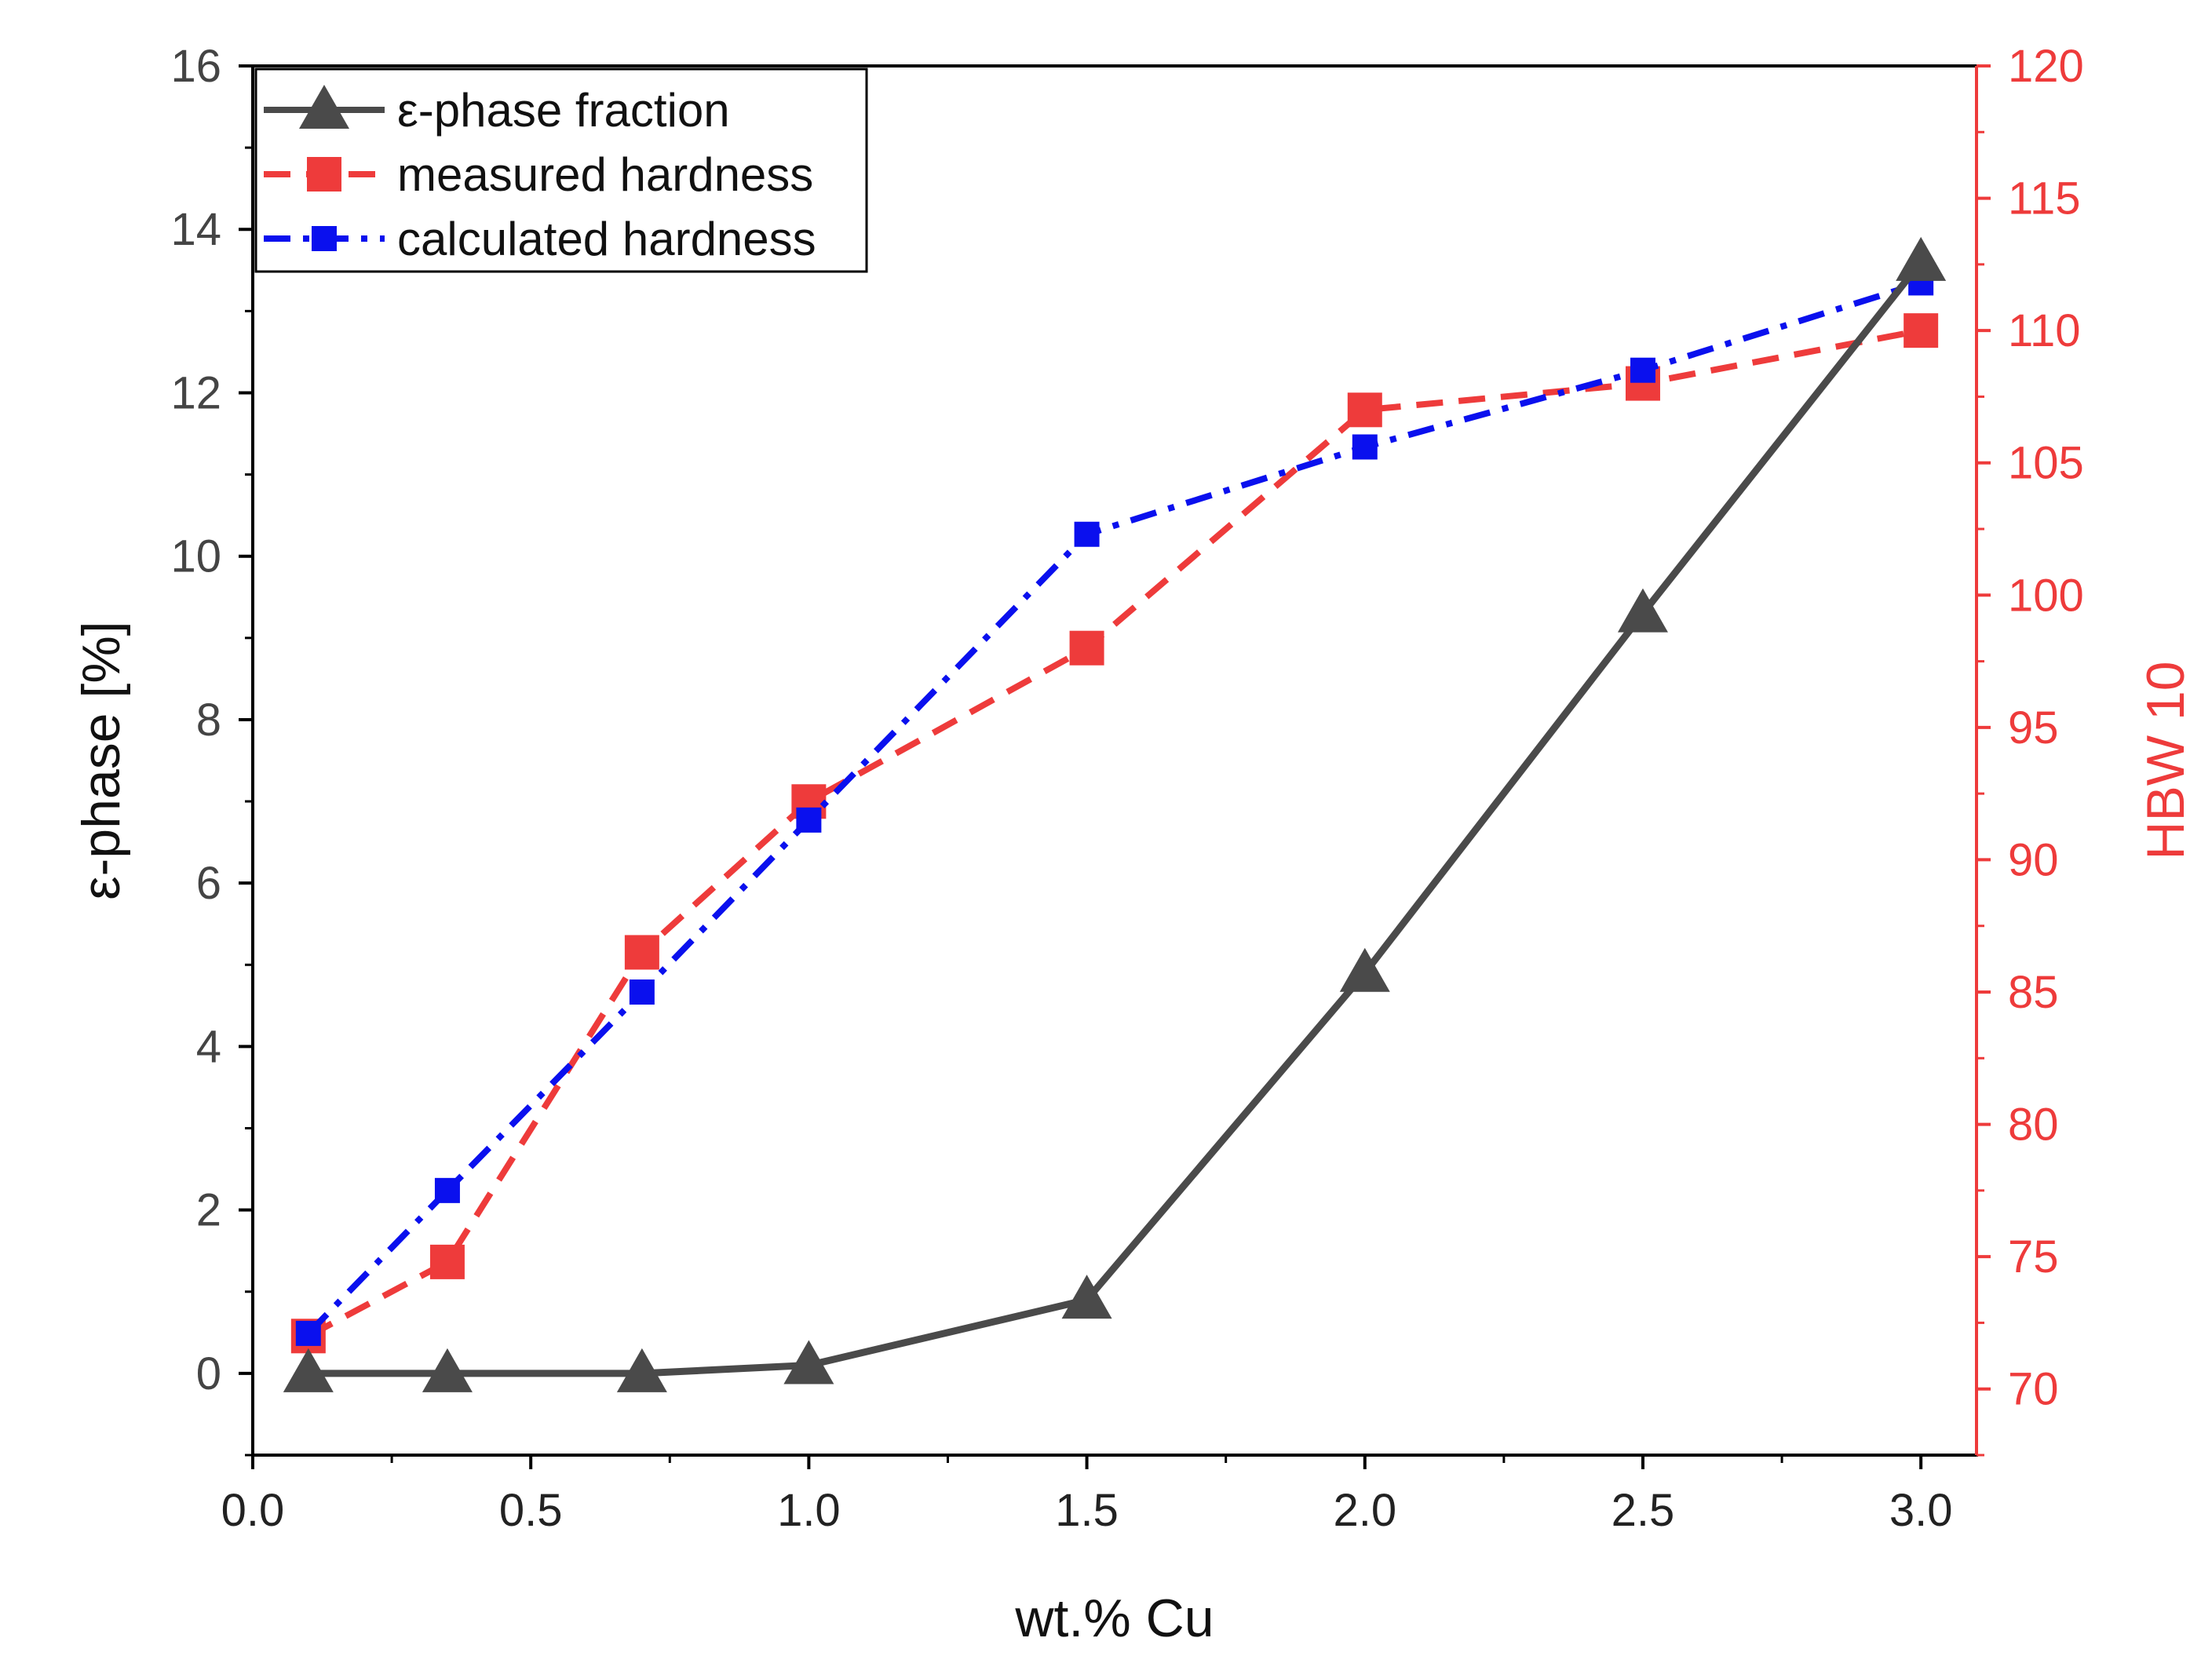 This screenshot has width=2212, height=1678. What do you see at coordinates (2033, 1125) in the screenshot?
I see `y2-tick-label: 80` at bounding box center [2033, 1125].